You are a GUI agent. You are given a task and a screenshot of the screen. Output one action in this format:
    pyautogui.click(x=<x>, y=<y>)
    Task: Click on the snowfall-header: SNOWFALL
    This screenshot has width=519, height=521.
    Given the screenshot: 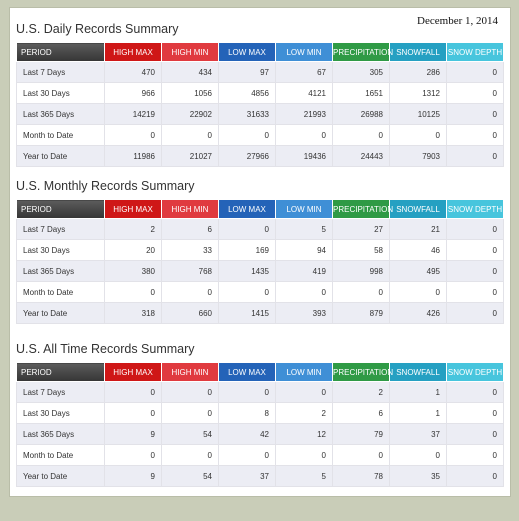 What is the action you would take?
    pyautogui.click(x=418, y=372)
    